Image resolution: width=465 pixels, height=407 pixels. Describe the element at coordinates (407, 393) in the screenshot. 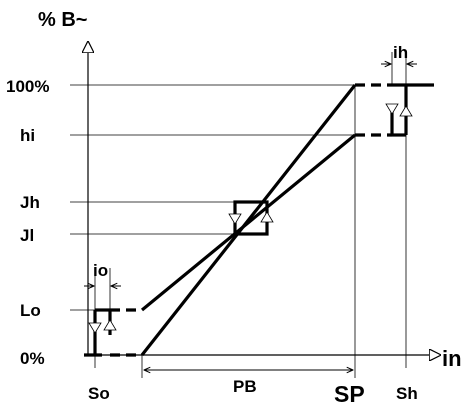

I see `label-sh: Sh` at that location.